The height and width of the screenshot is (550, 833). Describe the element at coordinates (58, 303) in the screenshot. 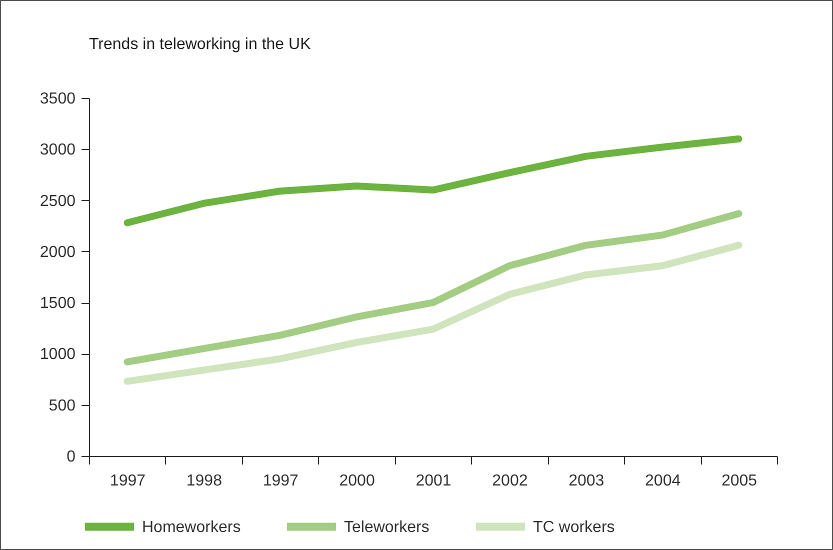

I see `y-tick-label: 1500` at that location.